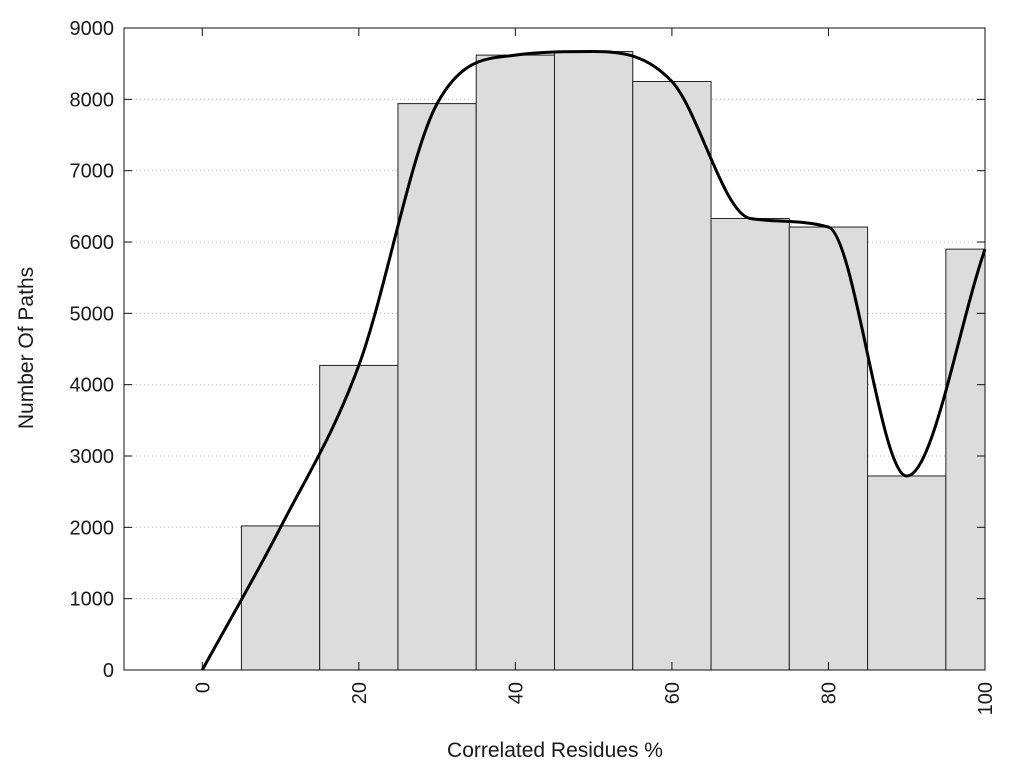  Describe the element at coordinates (26, 348) in the screenshot. I see `y-axis-label: Number Of Paths` at that location.